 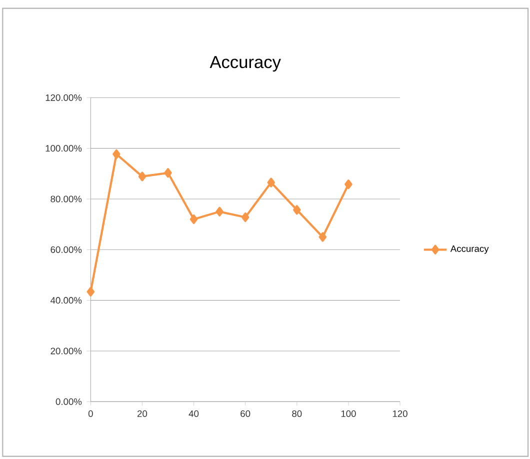 I want to click on y-tick-label: 120.00%, so click(x=64, y=97).